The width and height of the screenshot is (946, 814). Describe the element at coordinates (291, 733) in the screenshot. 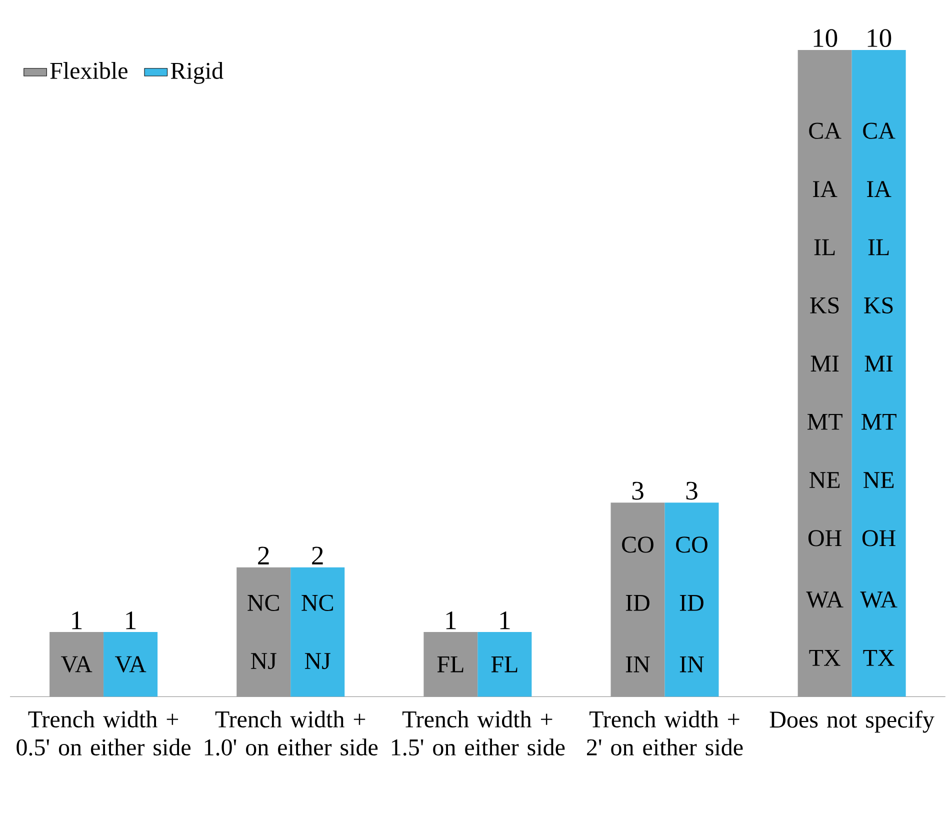

I see `x-tick-label: Trench width + 1.0' on either side` at that location.